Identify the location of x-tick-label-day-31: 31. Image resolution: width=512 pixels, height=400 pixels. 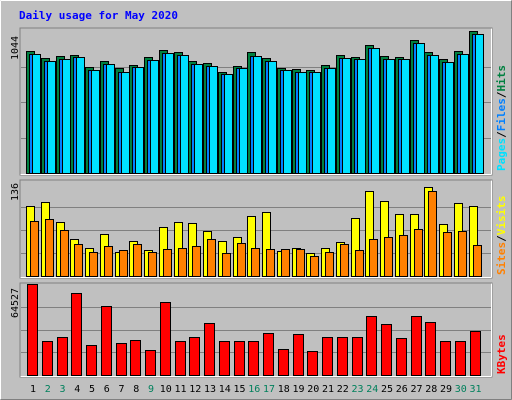
(475, 389).